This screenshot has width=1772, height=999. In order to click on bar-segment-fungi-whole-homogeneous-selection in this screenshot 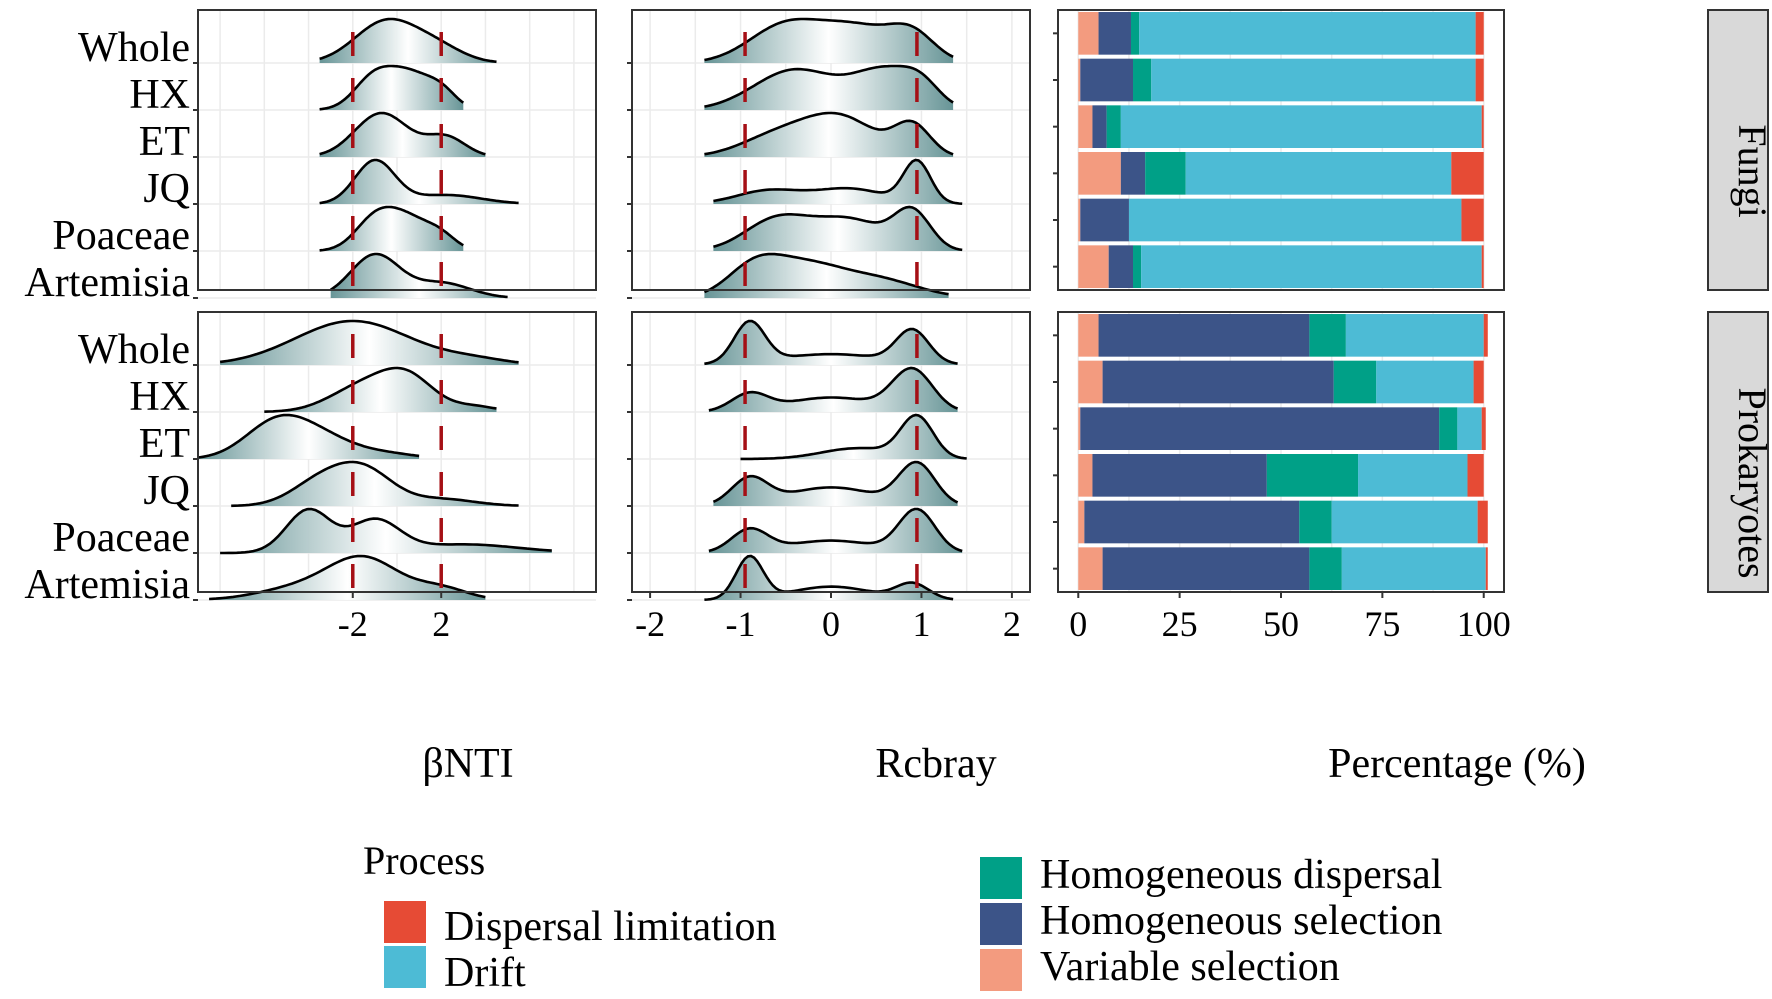, I will do `click(1114, 33)`.